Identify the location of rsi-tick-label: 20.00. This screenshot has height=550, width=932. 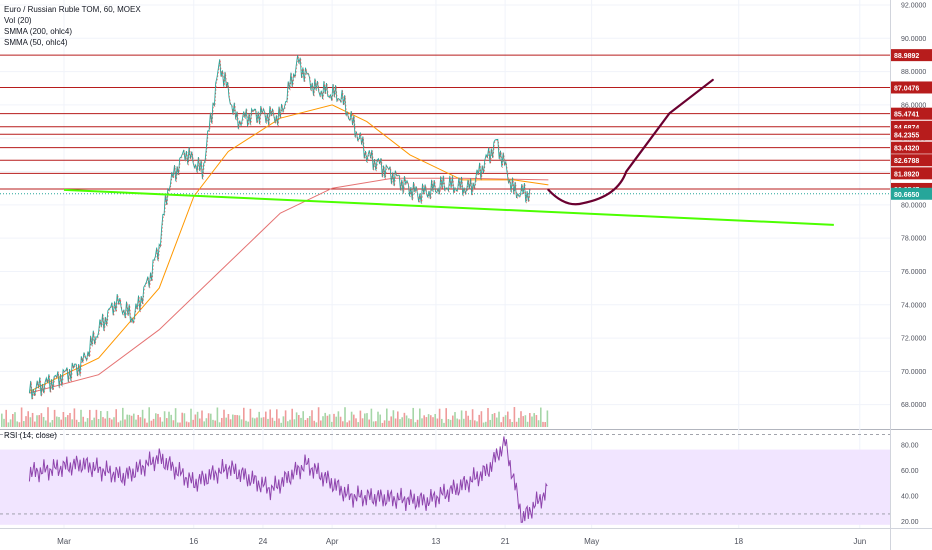
(910, 522).